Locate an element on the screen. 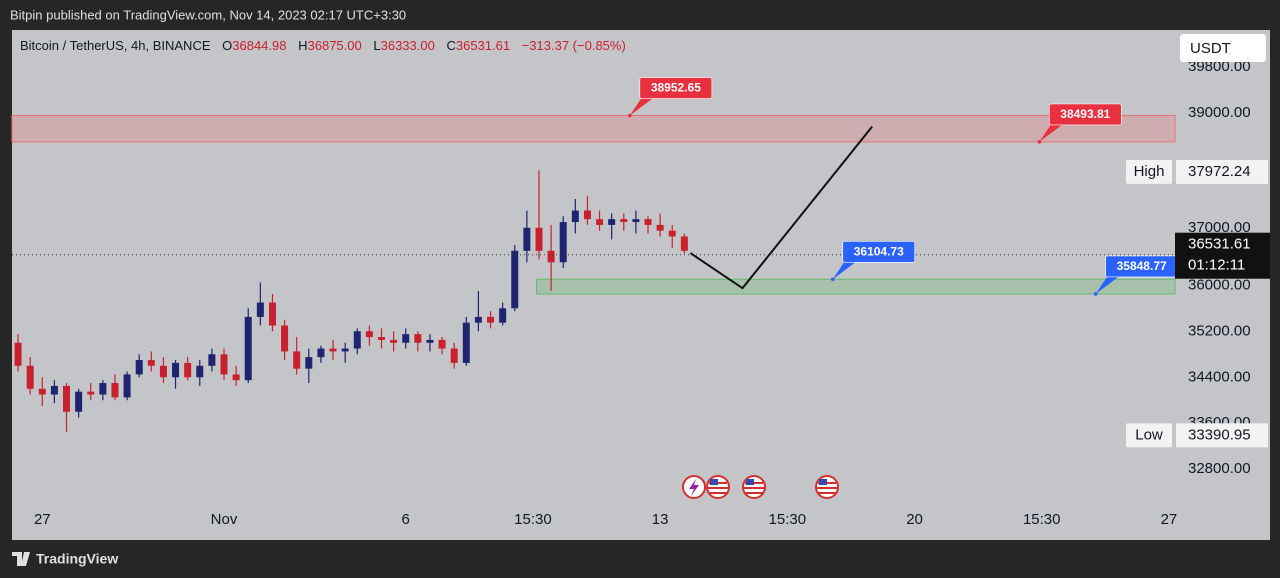 The image size is (1280, 578). x-tick-label: 13 is located at coordinates (660, 519).